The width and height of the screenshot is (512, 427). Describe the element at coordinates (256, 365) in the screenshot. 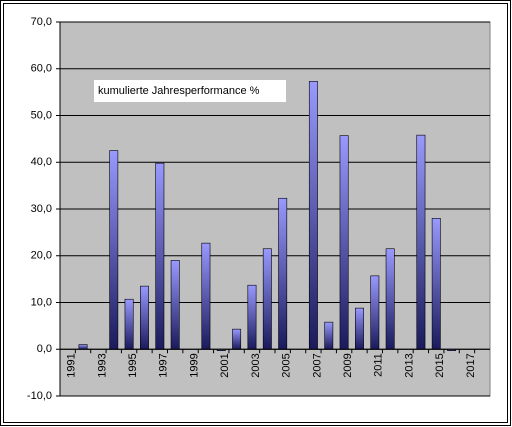

I see `x-tick-label: 2003` at that location.